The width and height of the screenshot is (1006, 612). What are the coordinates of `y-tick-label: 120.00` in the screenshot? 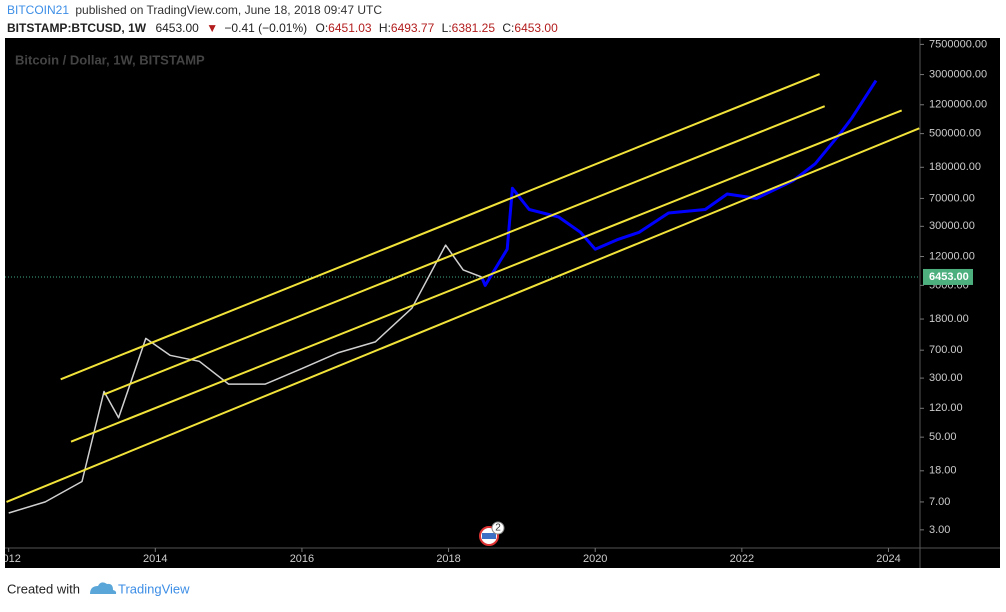 It's located at (946, 408).